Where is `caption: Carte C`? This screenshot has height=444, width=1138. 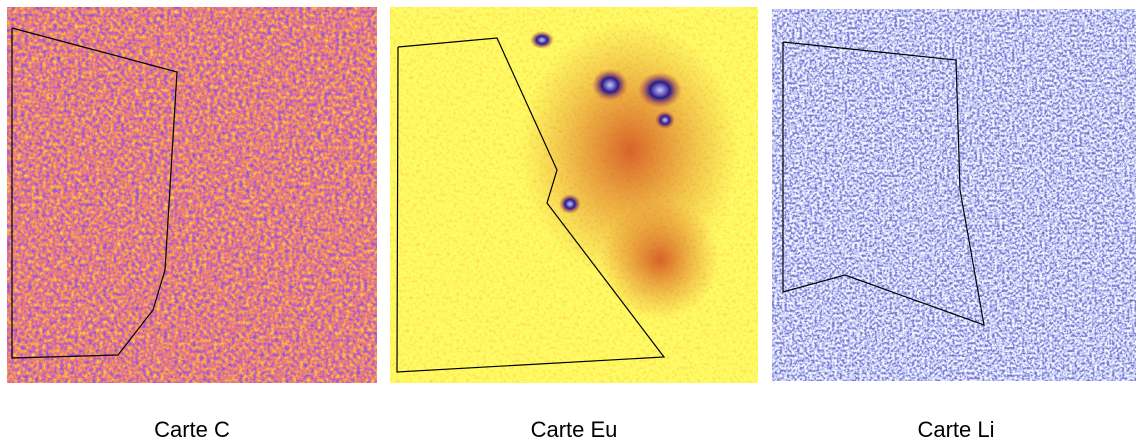 caption: Carte C is located at coordinates (192, 429).